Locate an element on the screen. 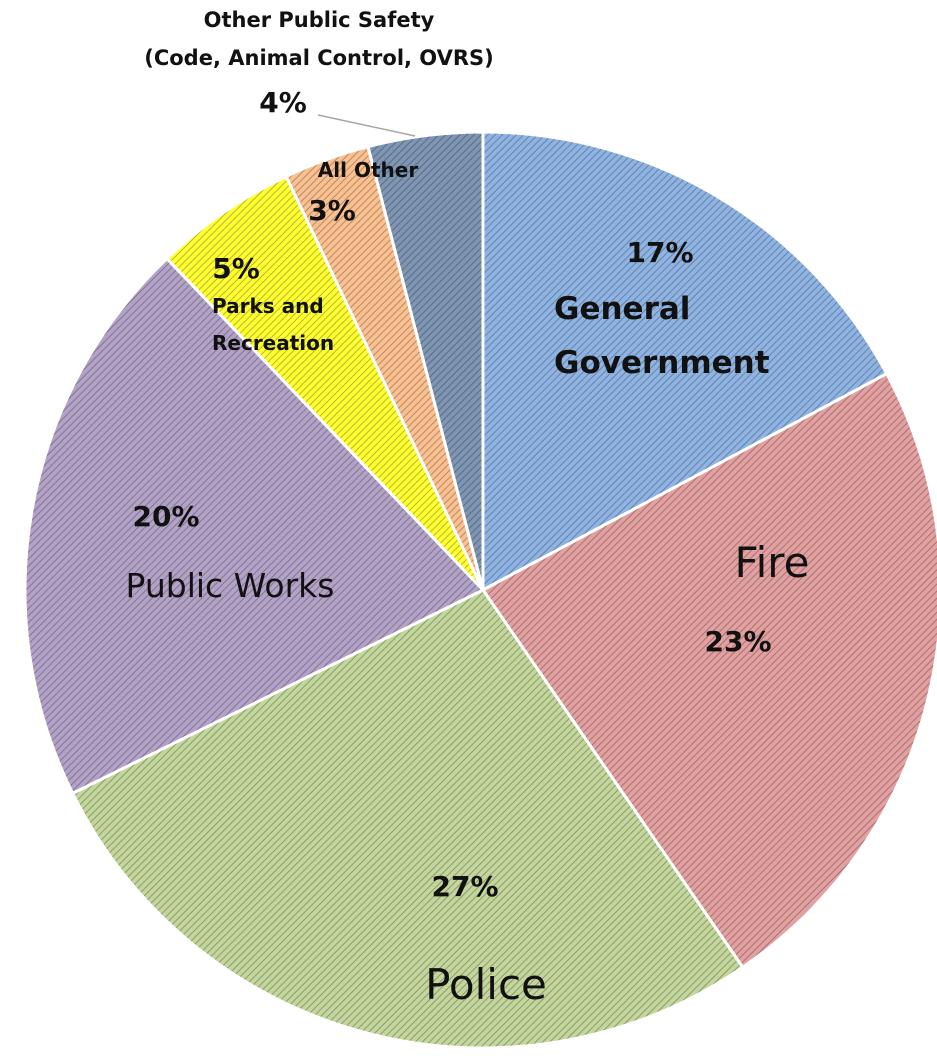 This screenshot has height=1058, width=937. label-name-public-works: Public Works is located at coordinates (230, 585).